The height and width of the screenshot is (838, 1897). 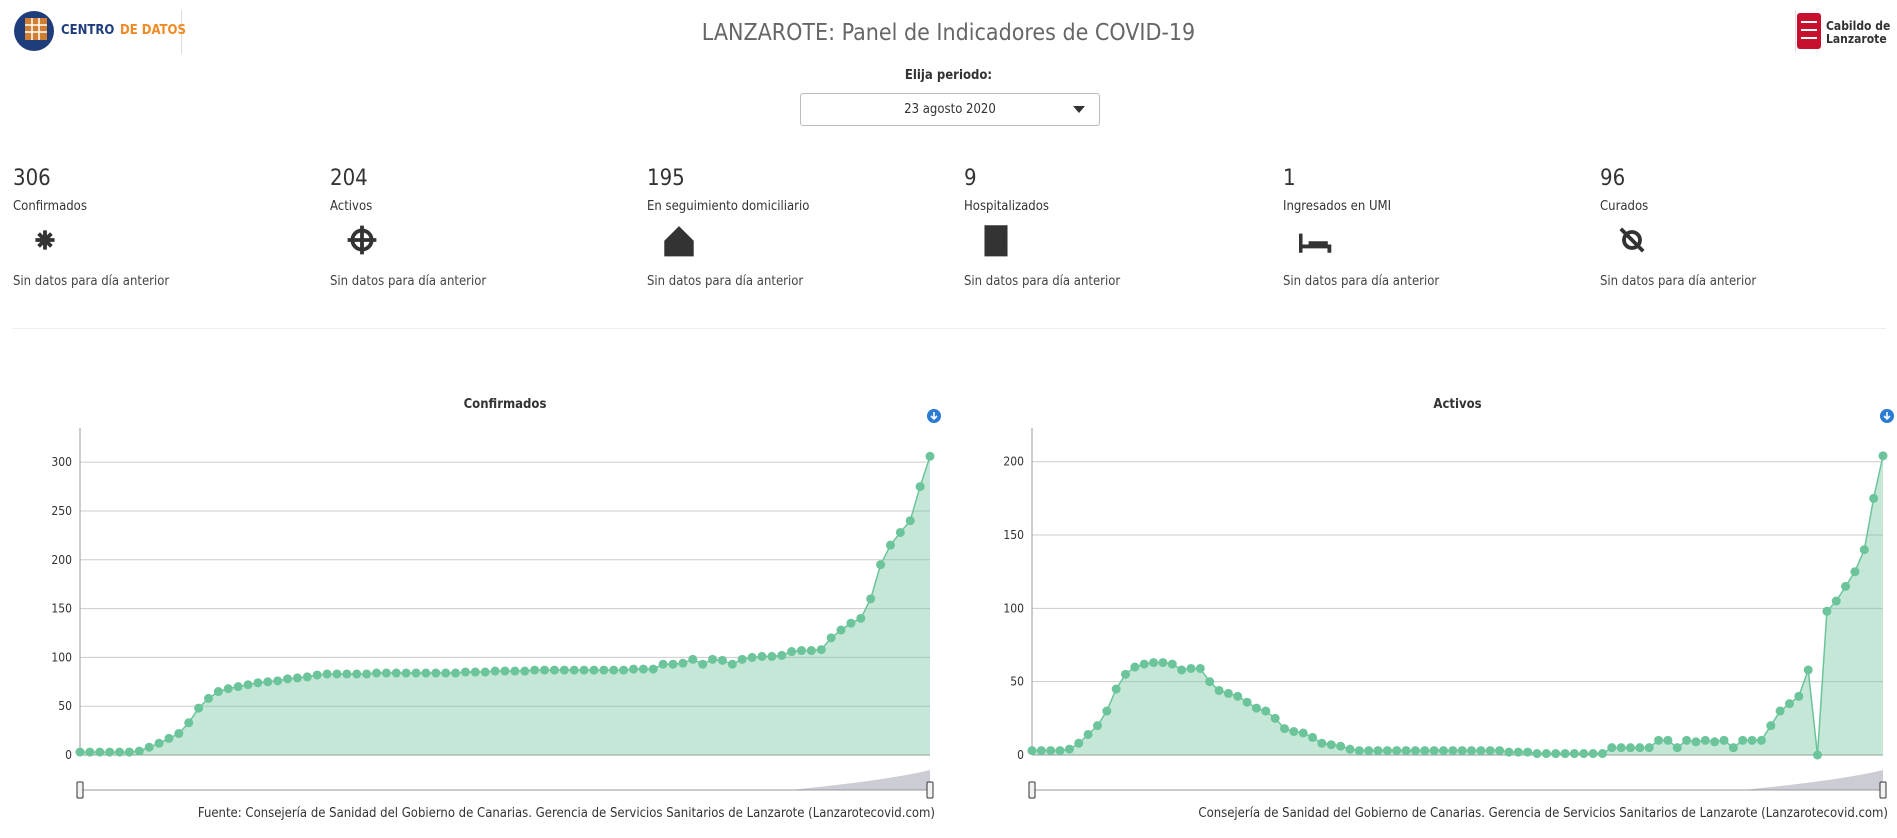 I want to click on indicator: 204 Activos Sin datos para día anterior, so click(x=408, y=227).